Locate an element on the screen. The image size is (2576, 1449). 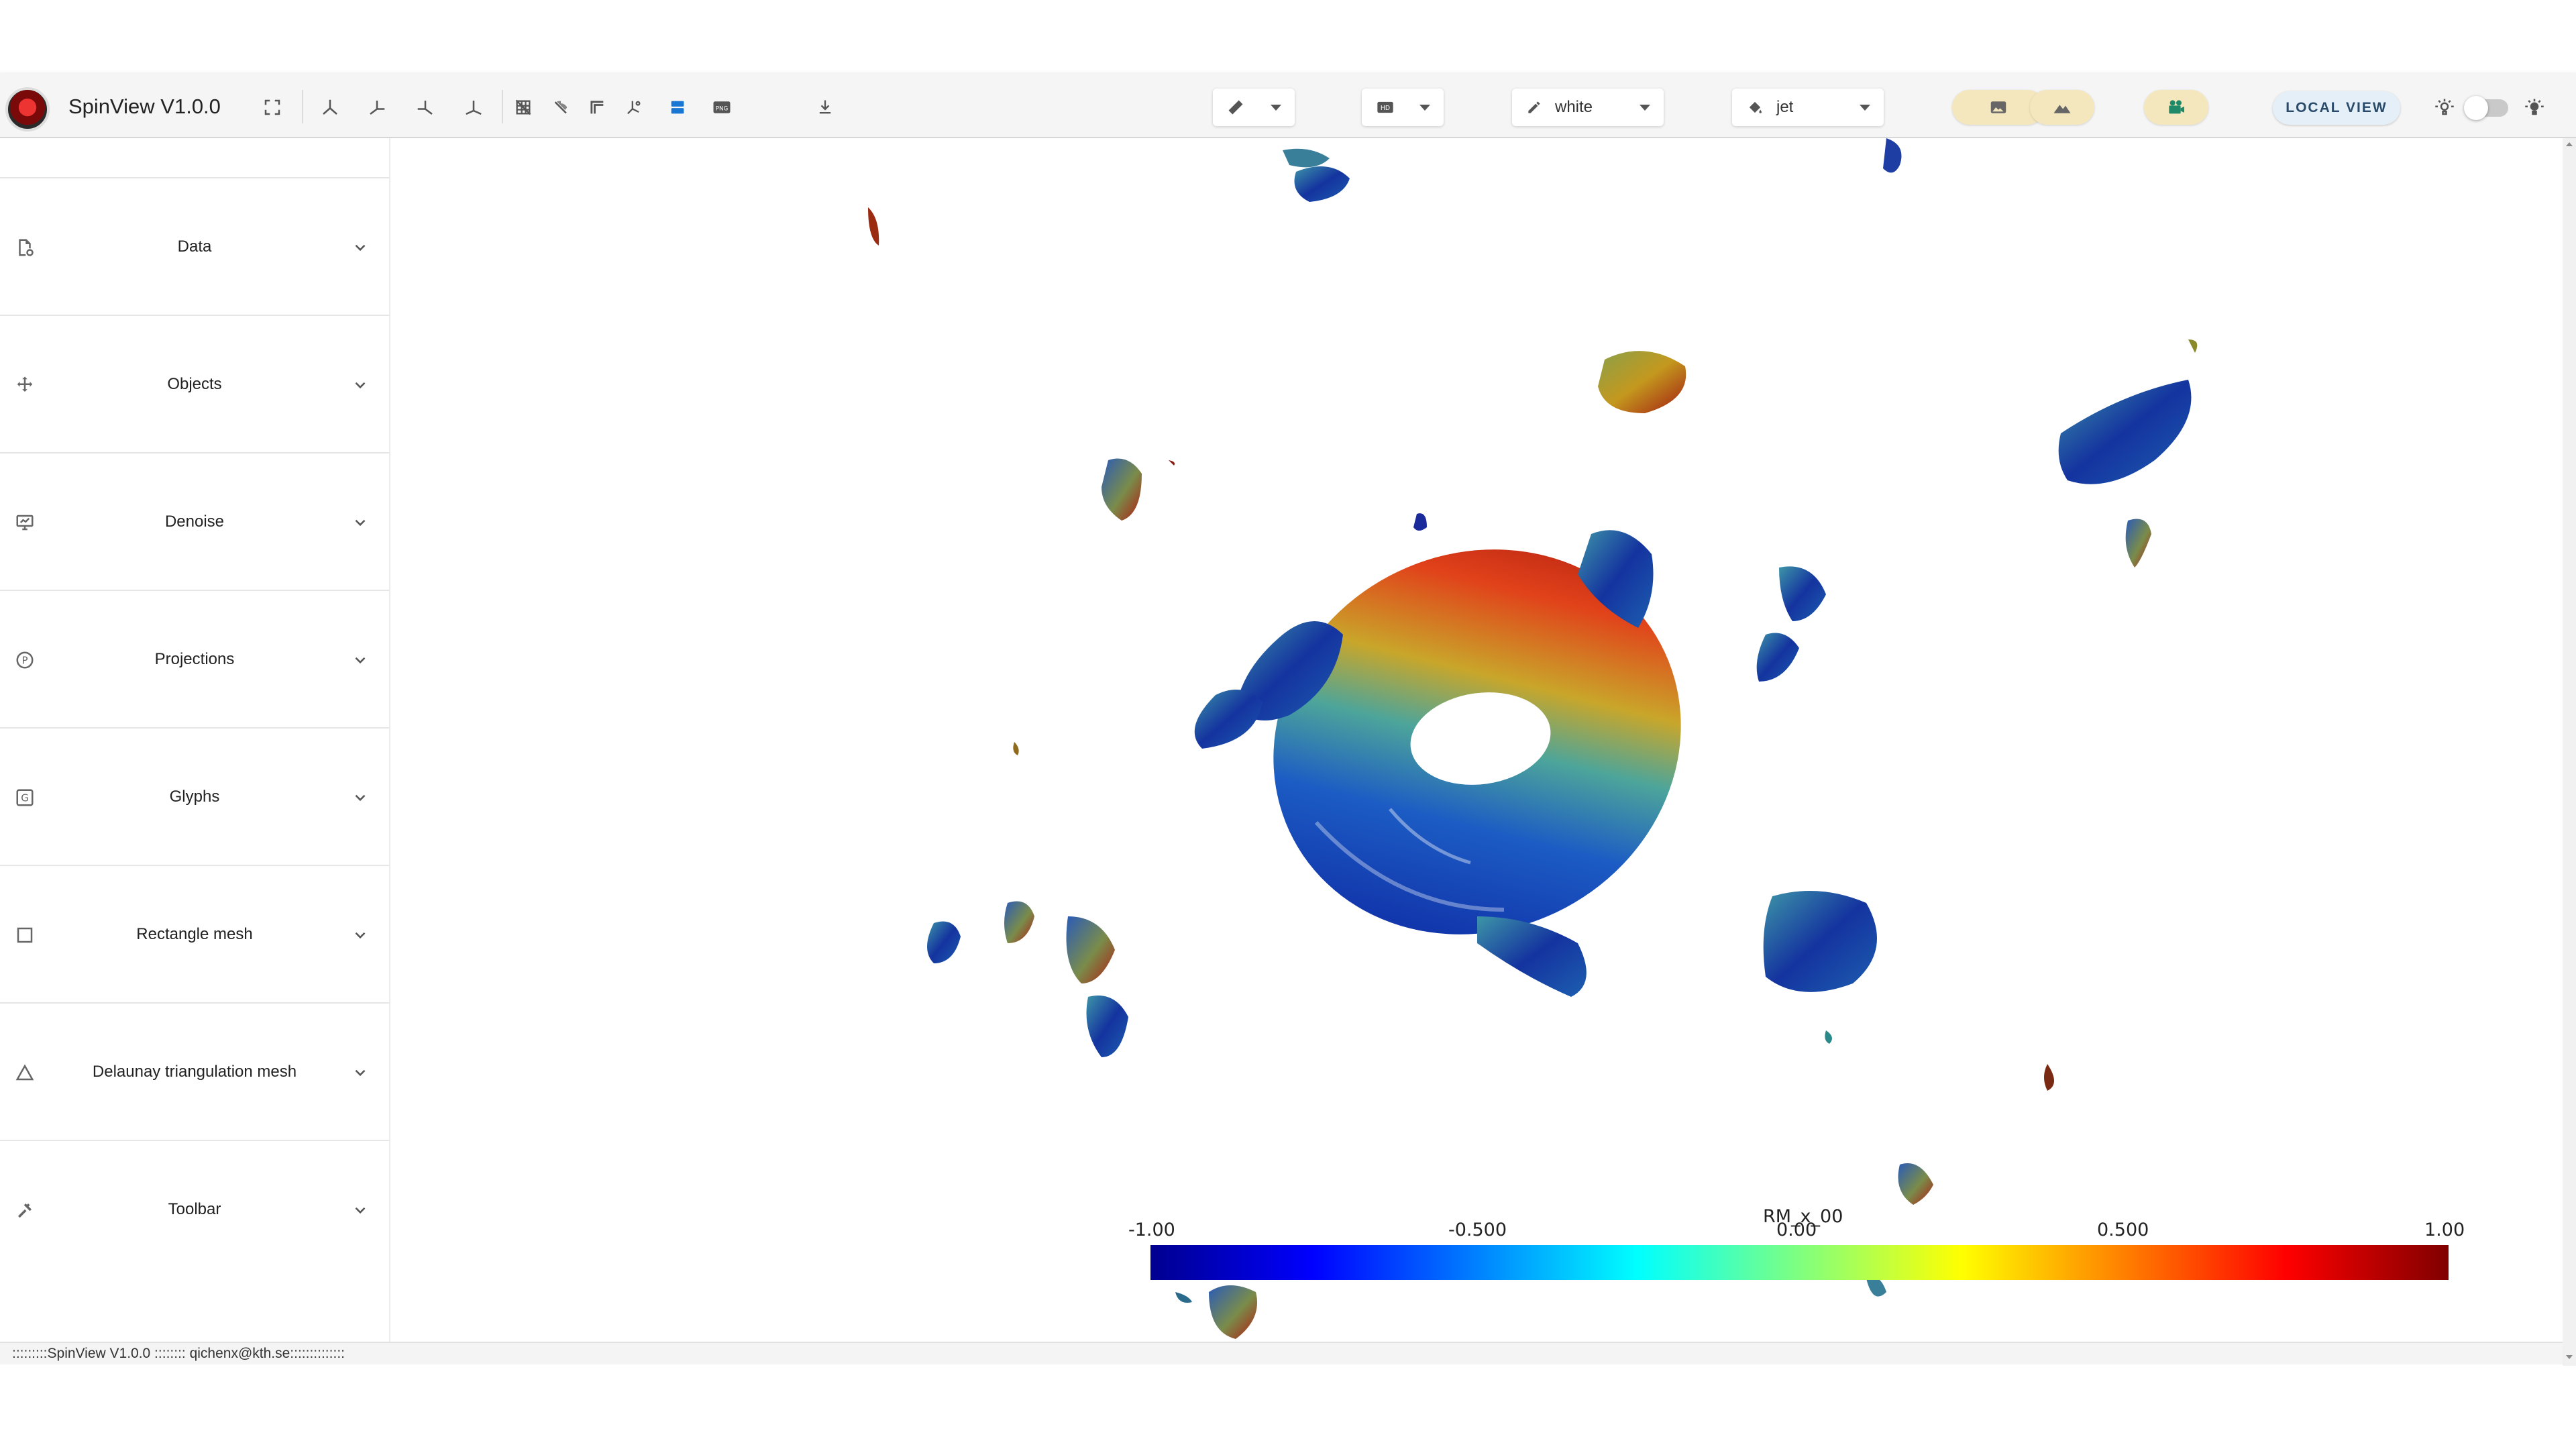
panel-denoise: Denoise is located at coordinates (194, 522).